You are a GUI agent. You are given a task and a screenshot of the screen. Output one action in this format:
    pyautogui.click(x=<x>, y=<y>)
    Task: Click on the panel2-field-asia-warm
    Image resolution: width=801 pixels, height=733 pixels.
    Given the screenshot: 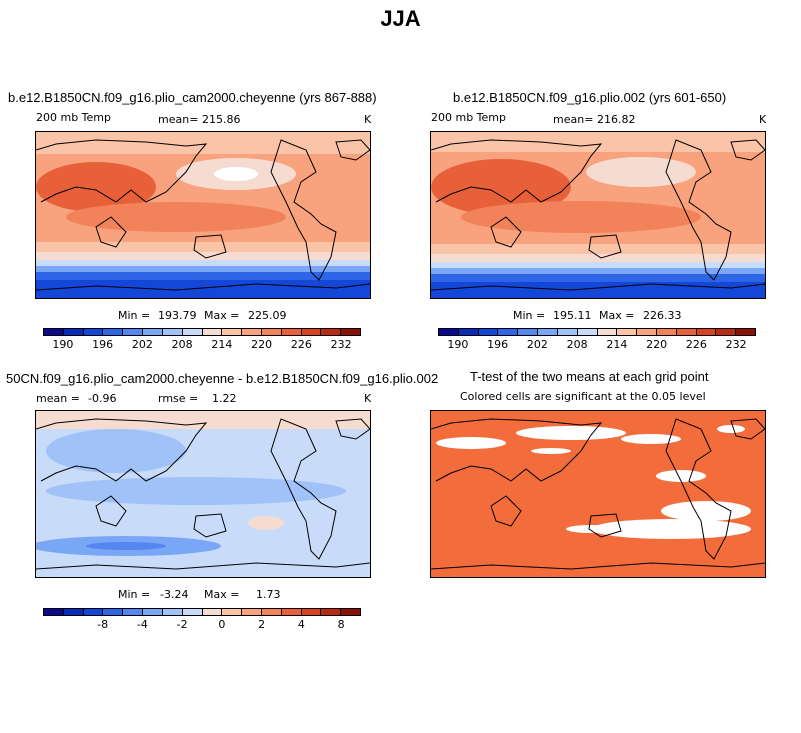 What is the action you would take?
    pyautogui.click(x=501, y=187)
    